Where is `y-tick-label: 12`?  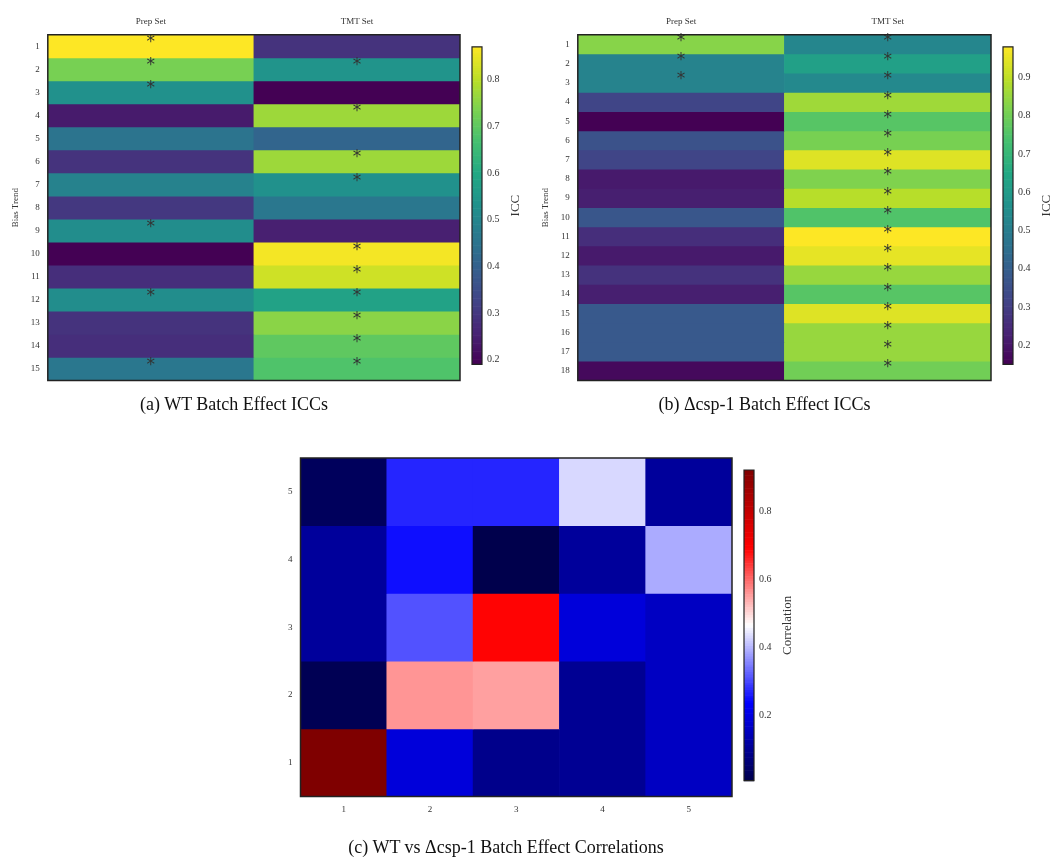 y-tick-label: 12 is located at coordinates (565, 254).